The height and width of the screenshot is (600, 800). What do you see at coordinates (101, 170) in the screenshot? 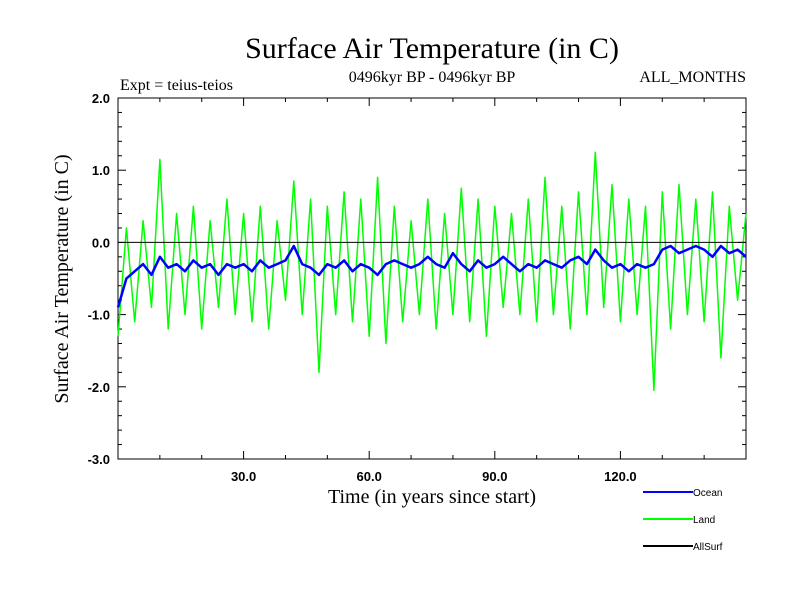
I see `y-tick-label: 1.0` at bounding box center [101, 170].